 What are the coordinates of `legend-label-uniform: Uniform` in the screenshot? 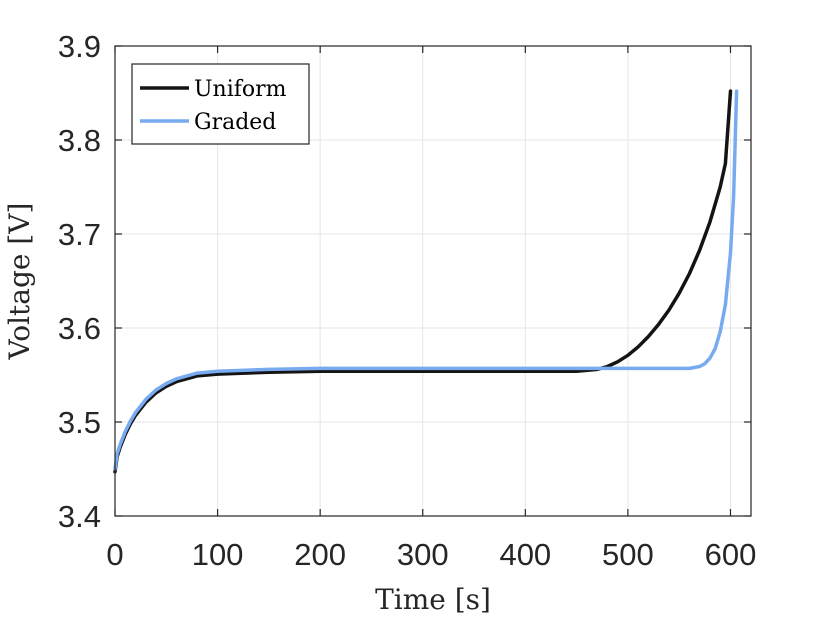 It's located at (240, 89).